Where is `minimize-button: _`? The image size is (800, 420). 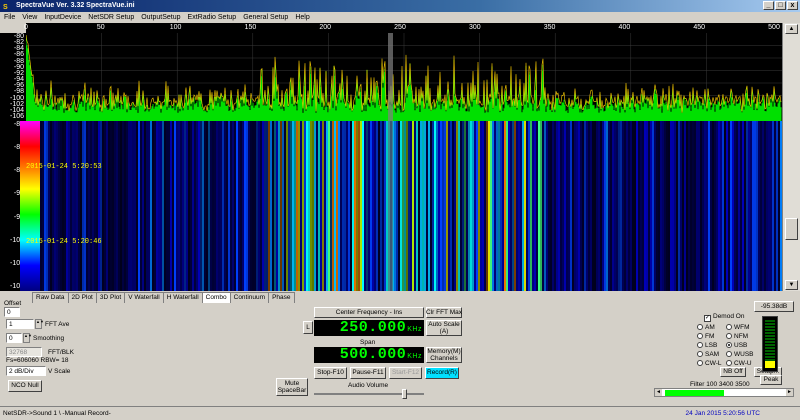
minimize-button: _ is located at coordinates (768, 5).